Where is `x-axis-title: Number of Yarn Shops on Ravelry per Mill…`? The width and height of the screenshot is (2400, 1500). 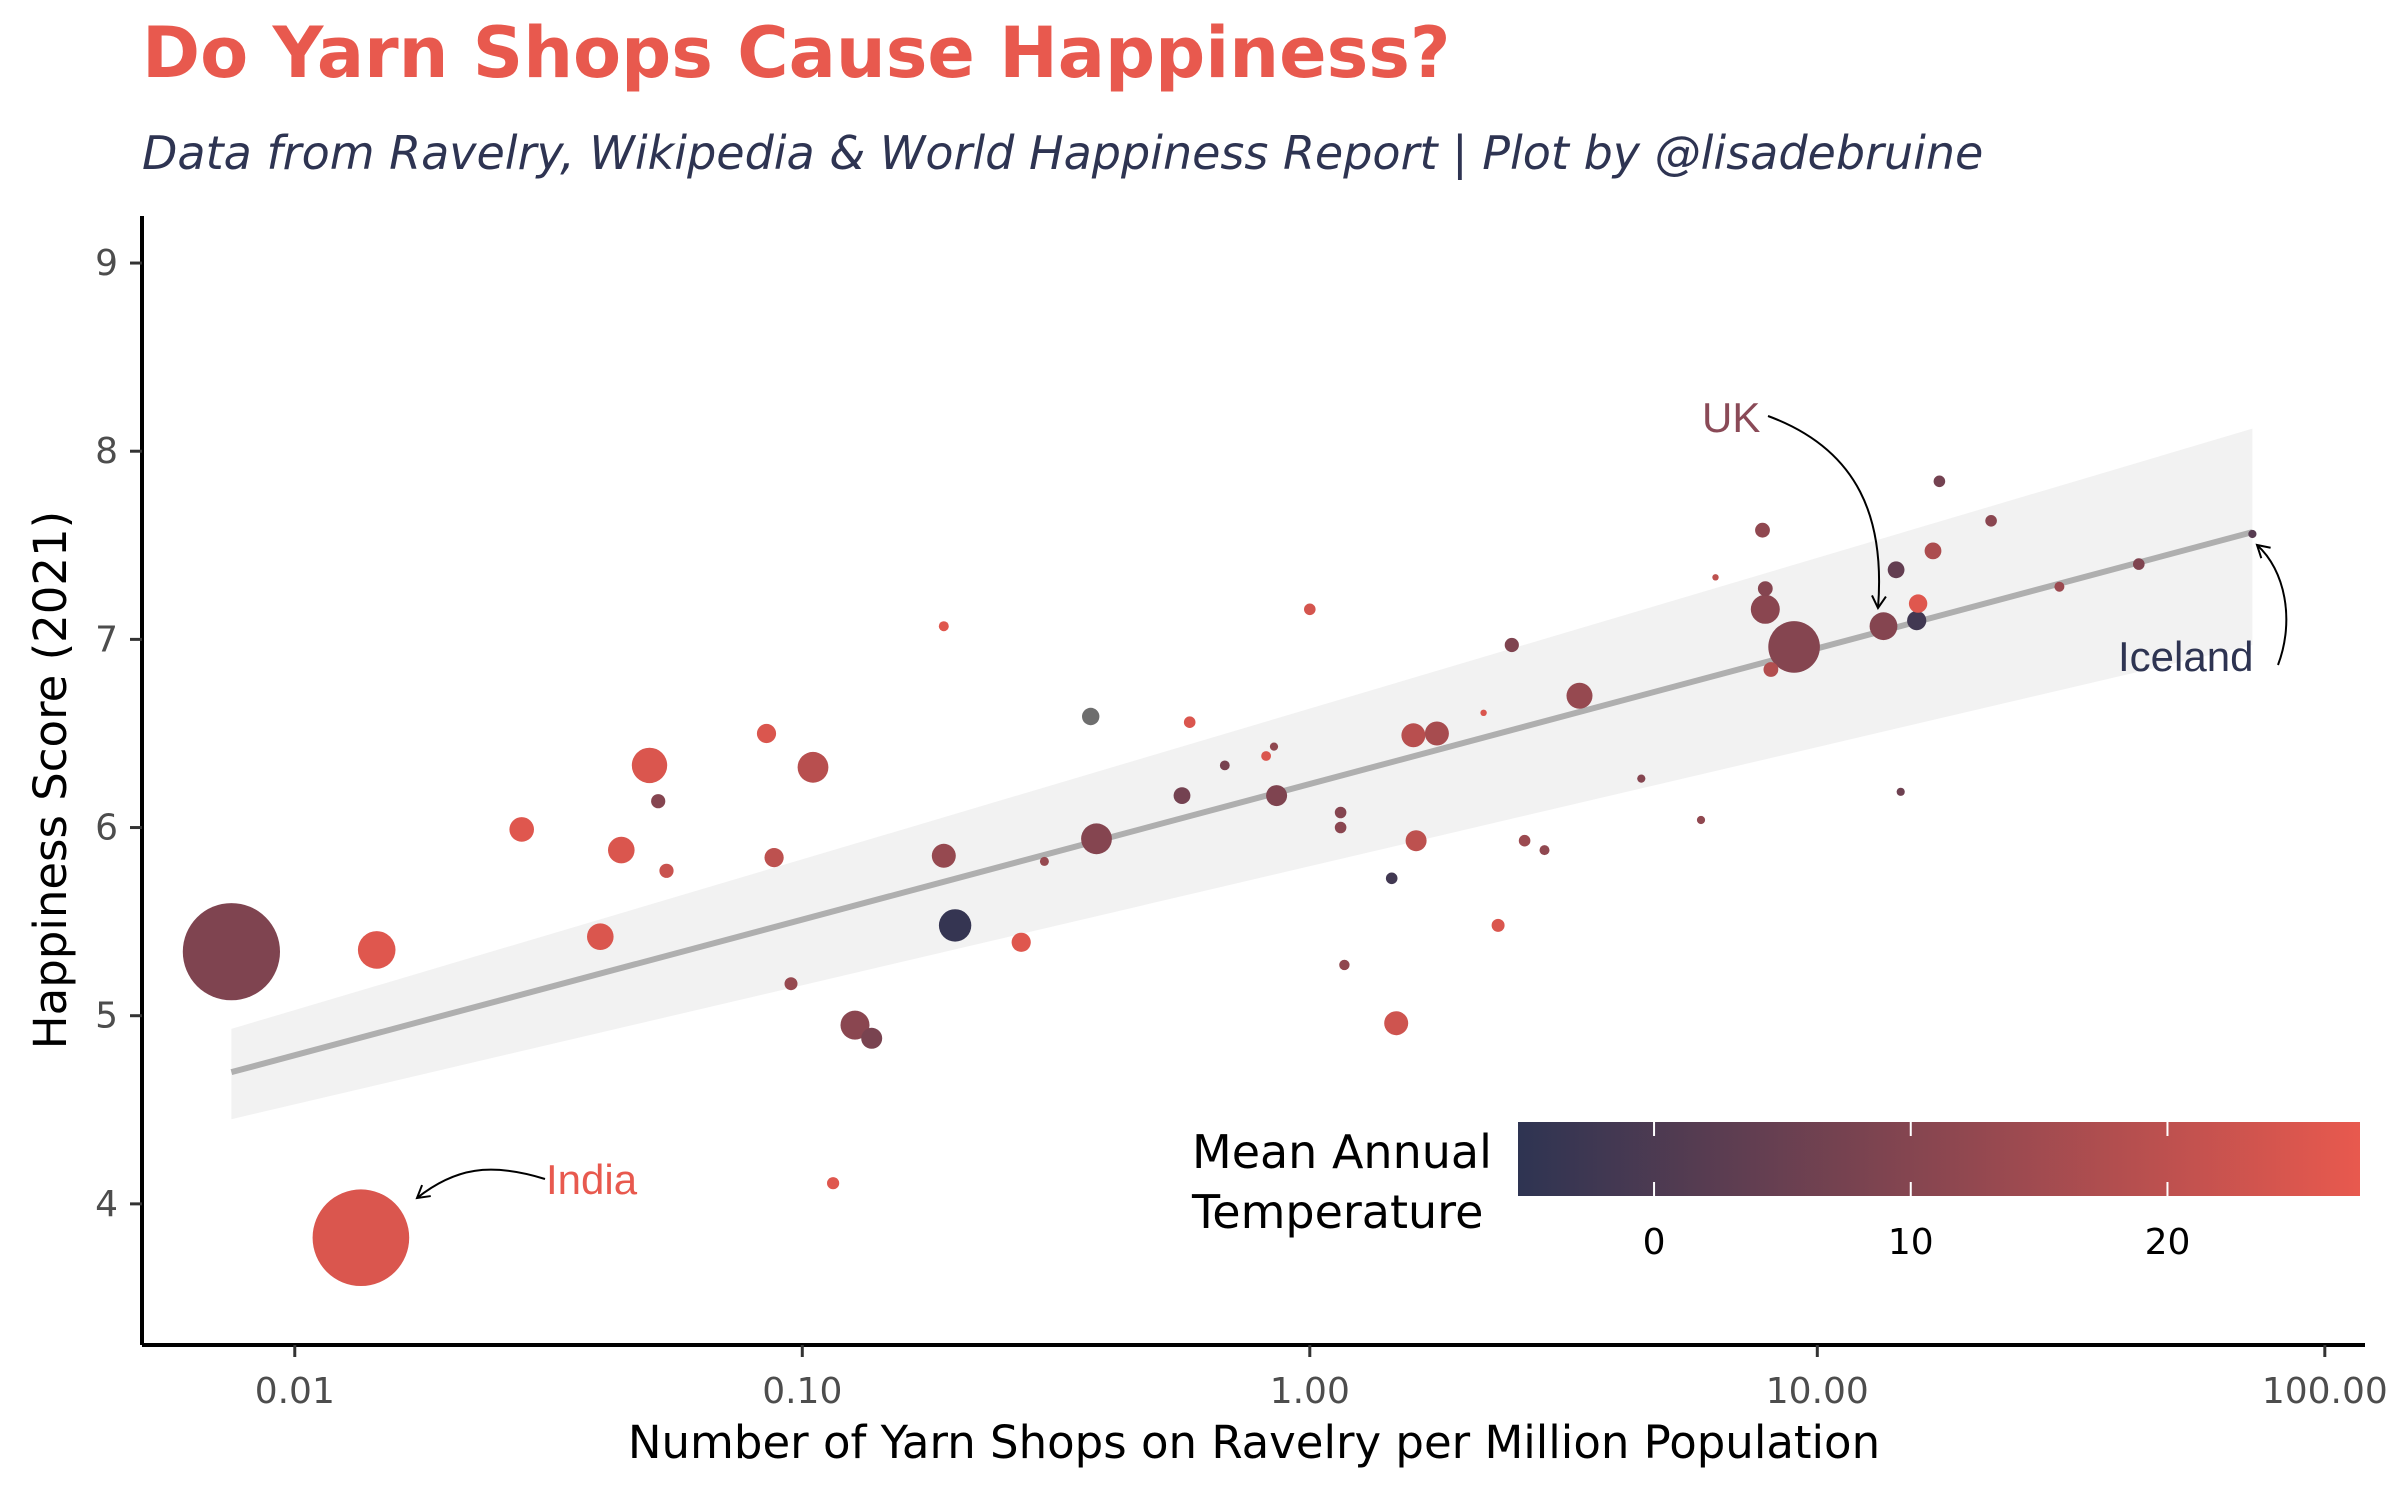 x-axis-title: Number of Yarn Shops on Ravelry per Mill… is located at coordinates (1254, 1442).